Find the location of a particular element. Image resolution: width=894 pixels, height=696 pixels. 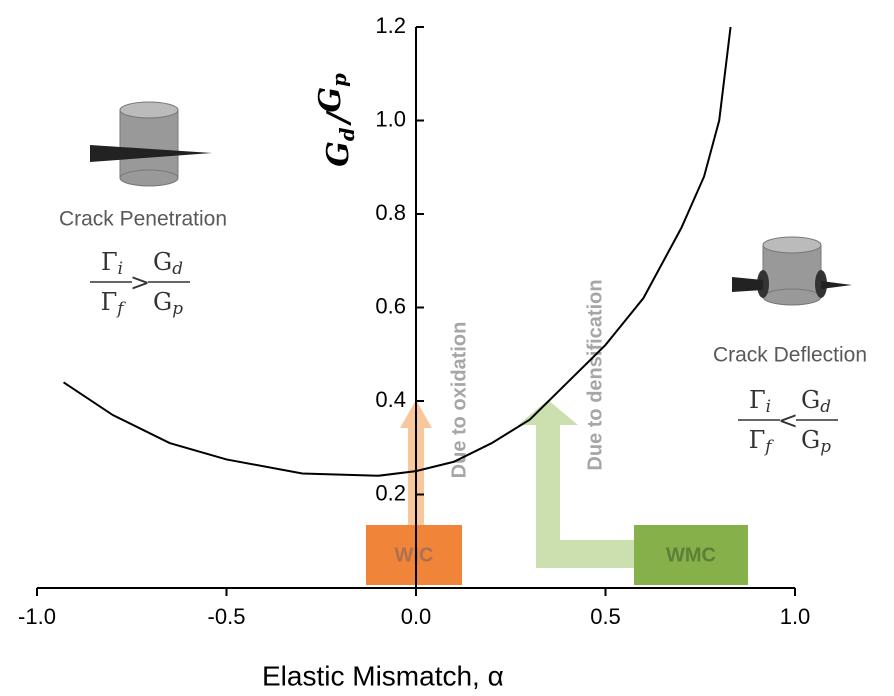

wic-label: WIC is located at coordinates (414, 555).